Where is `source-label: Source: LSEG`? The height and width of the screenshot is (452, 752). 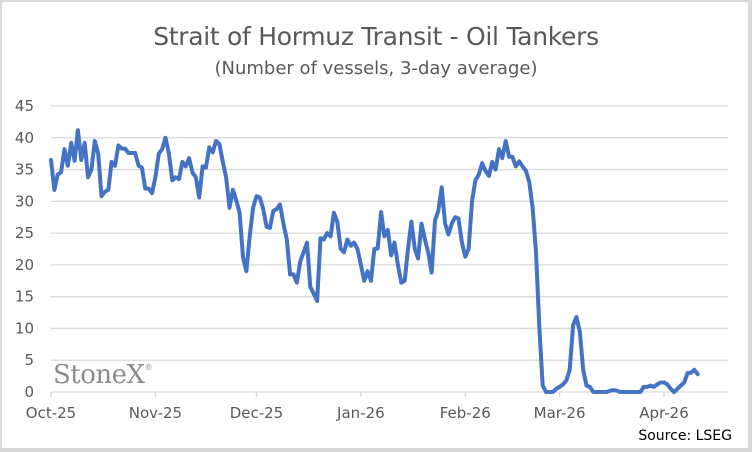
source-label: Source: LSEG is located at coordinates (685, 436).